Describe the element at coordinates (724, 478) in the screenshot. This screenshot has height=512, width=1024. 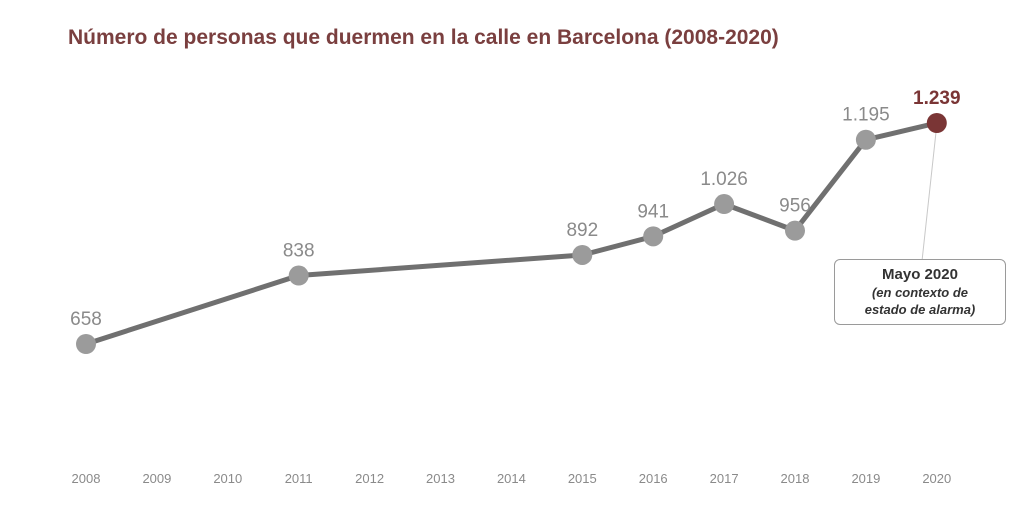
I see `x-tick-label: 2017` at that location.